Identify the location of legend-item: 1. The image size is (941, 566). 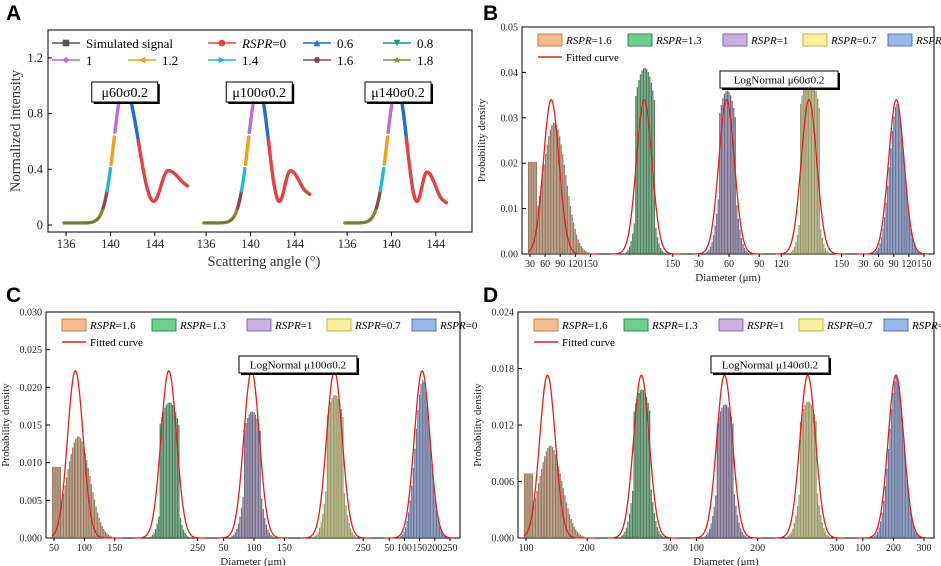
(72, 60).